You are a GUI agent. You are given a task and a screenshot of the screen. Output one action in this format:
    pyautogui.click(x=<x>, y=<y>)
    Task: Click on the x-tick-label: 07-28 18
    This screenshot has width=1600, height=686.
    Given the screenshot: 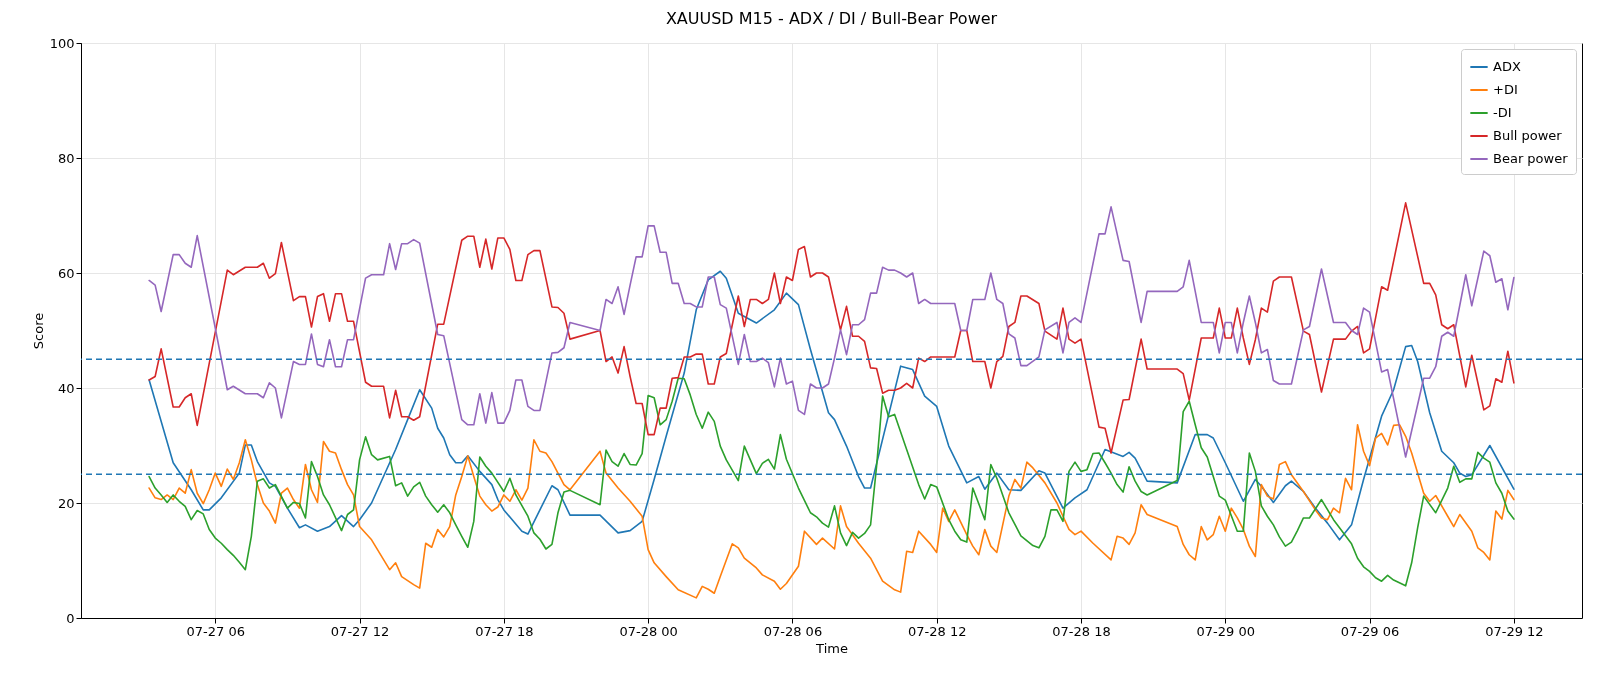 What is the action you would take?
    pyautogui.click(x=1081, y=631)
    